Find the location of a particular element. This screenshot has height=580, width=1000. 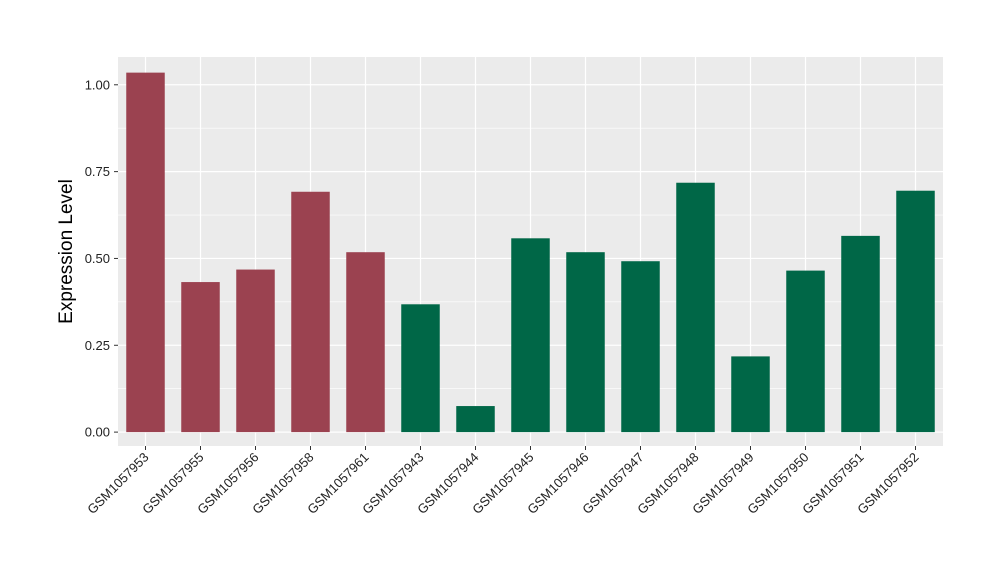

bar-gsm1057948 is located at coordinates (695, 307).